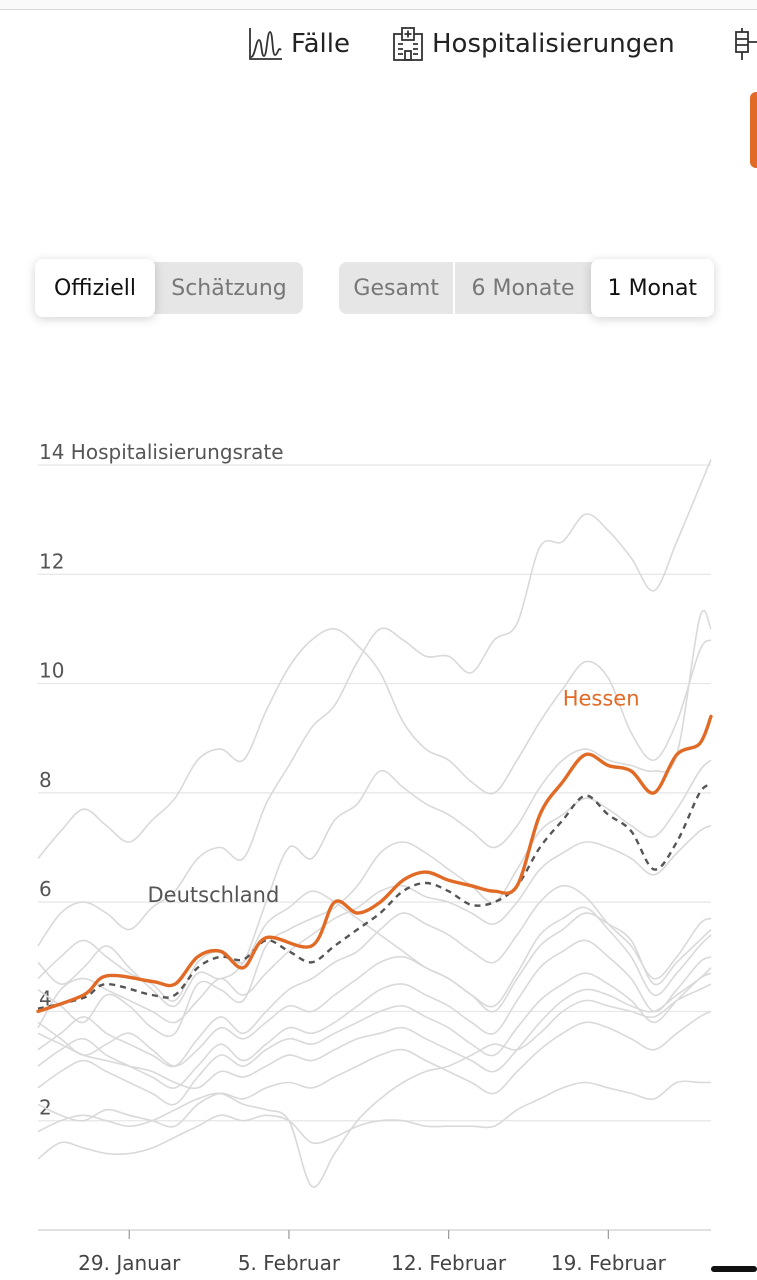  What do you see at coordinates (652, 288) in the screenshot?
I see `toggle-1-monat: 1 Monat` at bounding box center [652, 288].